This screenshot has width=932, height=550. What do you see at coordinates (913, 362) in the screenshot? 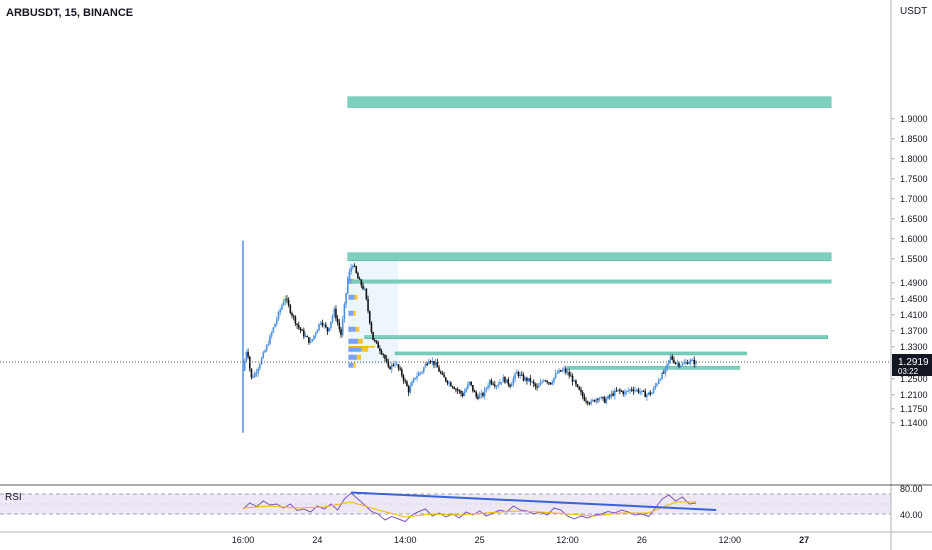
I see `last-price-value: 1.2919` at bounding box center [913, 362].